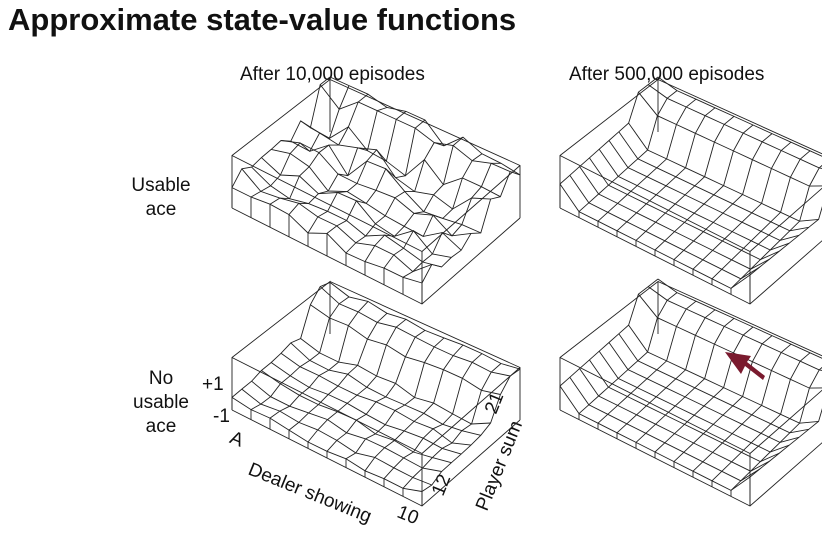 The height and width of the screenshot is (542, 822). I want to click on row-label-line: usable, so click(161, 402).